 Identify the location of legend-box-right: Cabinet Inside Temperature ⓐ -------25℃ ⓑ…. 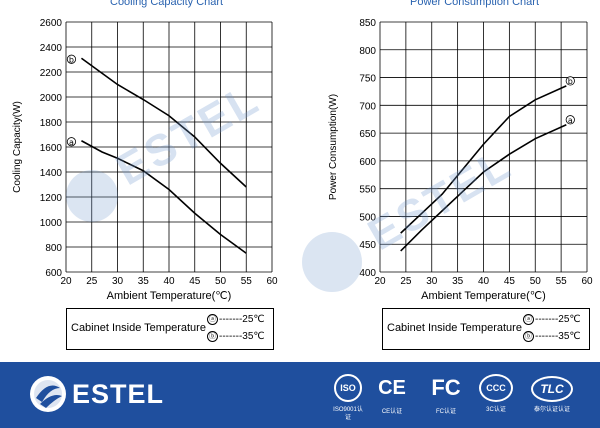
(486, 329).